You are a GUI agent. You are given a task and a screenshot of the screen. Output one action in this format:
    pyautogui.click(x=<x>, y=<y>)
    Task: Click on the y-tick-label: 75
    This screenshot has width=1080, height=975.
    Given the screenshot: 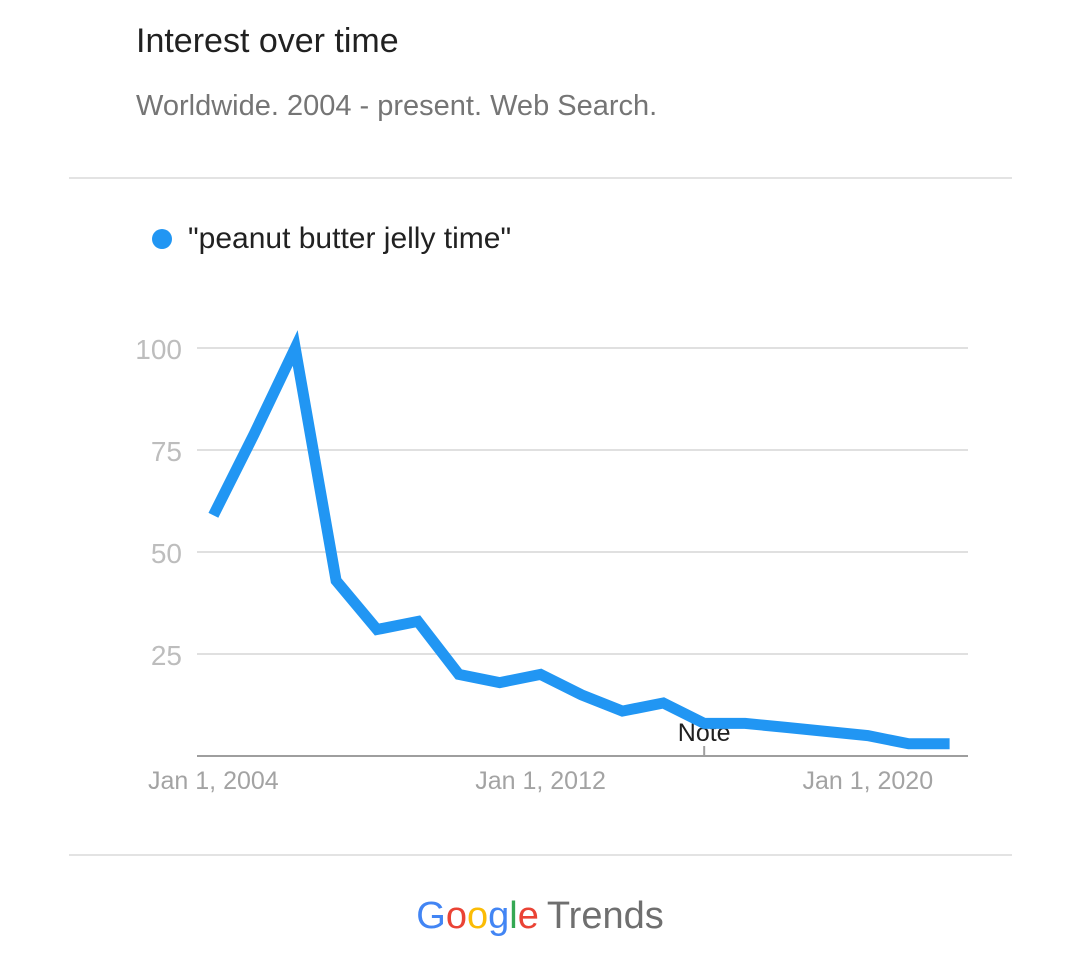 What is the action you would take?
    pyautogui.click(x=166, y=451)
    